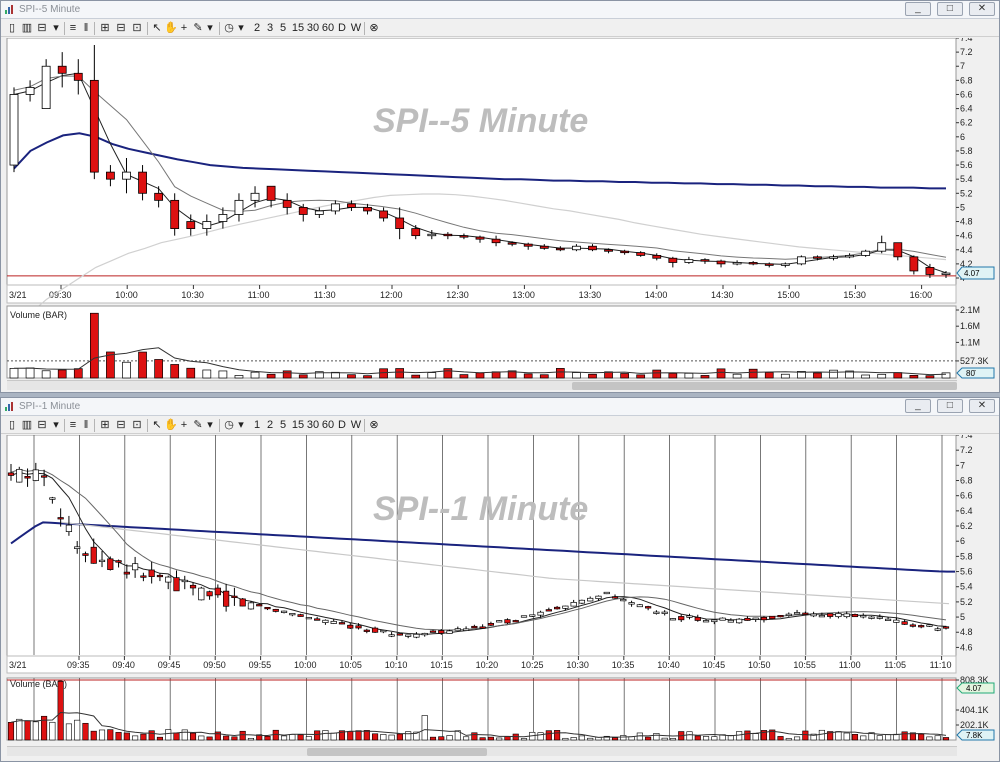 The height and width of the screenshot is (762, 1000). I want to click on titlebar: SPI--1 Minute _ □ ✕, so click(500, 407).